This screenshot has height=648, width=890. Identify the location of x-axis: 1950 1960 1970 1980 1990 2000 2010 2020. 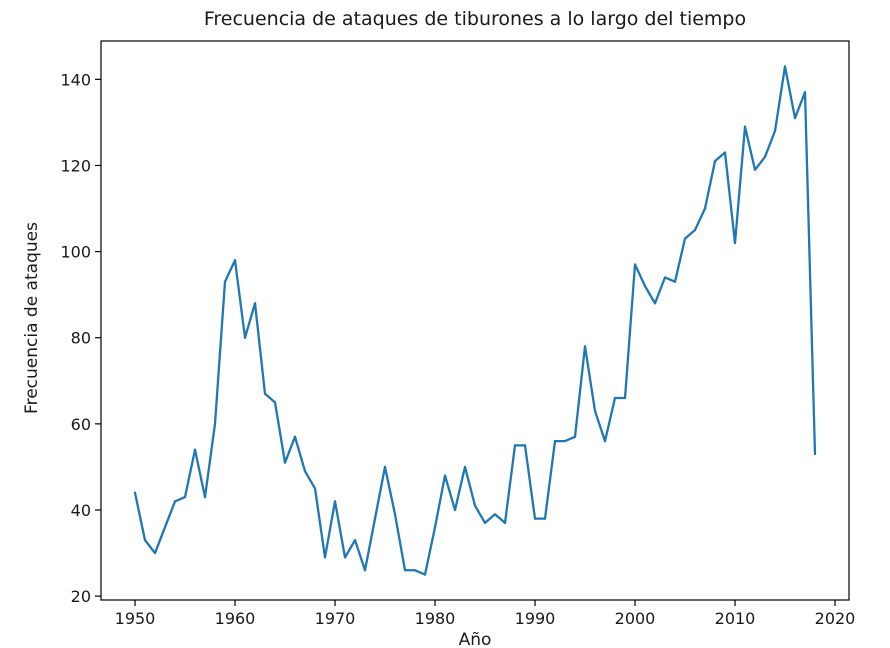
(485, 614).